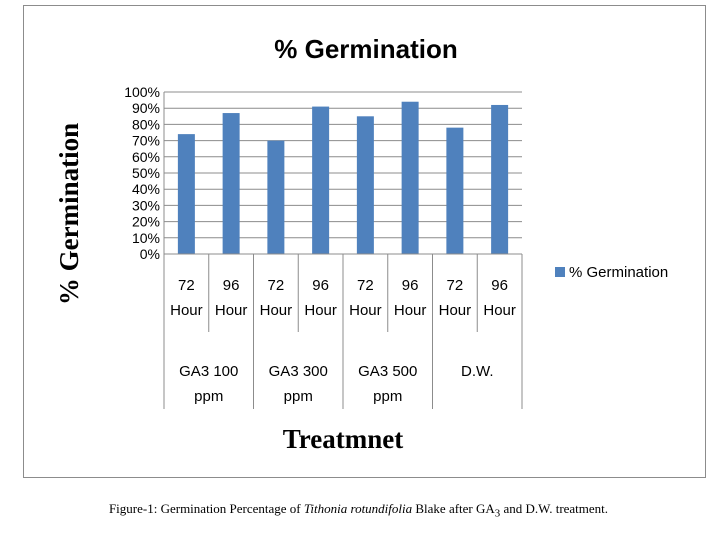  What do you see at coordinates (477, 371) in the screenshot?
I see `group-label: D.W.` at bounding box center [477, 371].